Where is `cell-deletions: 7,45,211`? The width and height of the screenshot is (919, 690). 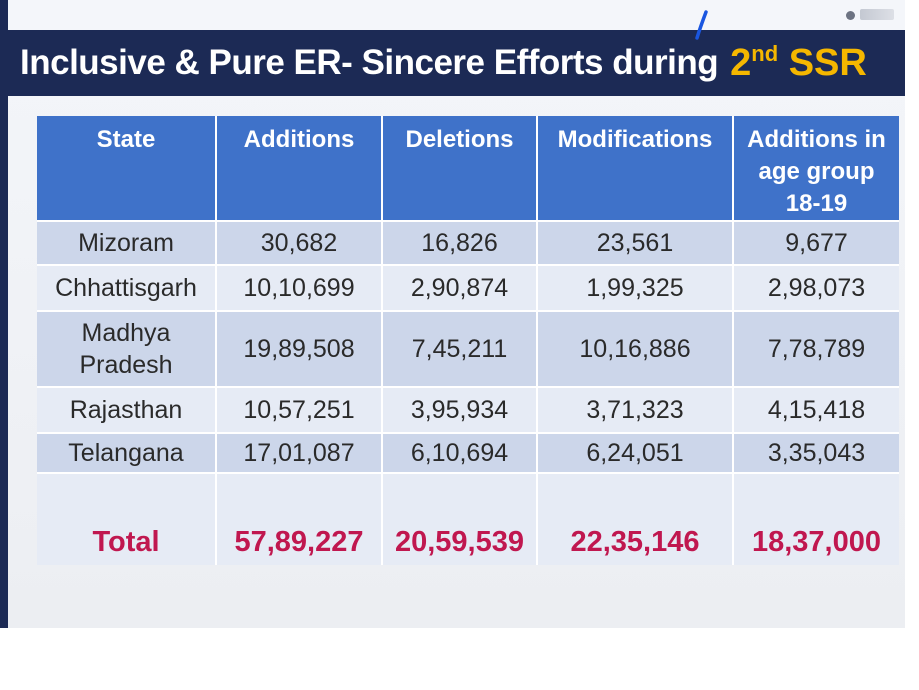 cell-deletions: 7,45,211 is located at coordinates (460, 348).